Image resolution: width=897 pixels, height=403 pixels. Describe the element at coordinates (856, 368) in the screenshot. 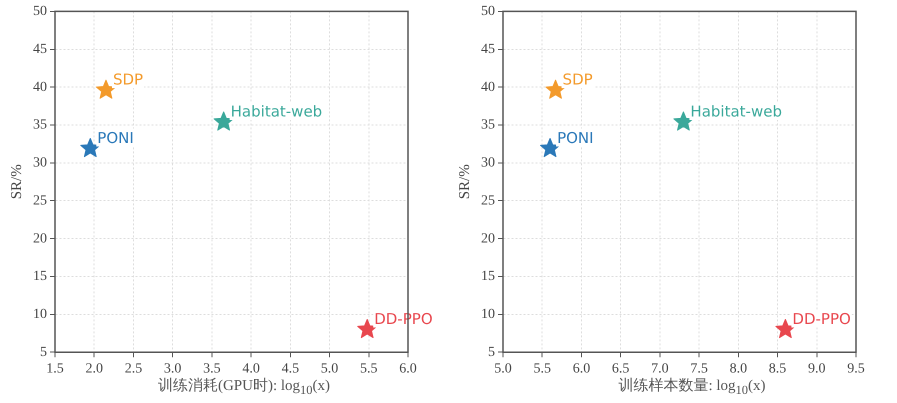

I see `x-tick-label: 9.5` at that location.